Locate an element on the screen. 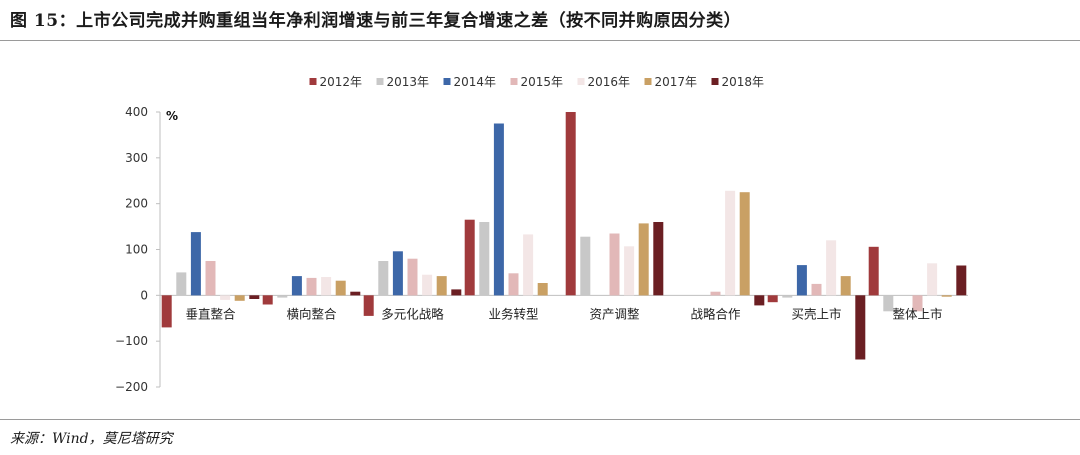 Image resolution: width=1080 pixels, height=455 pixels. y-axis-unit: % is located at coordinates (172, 116).